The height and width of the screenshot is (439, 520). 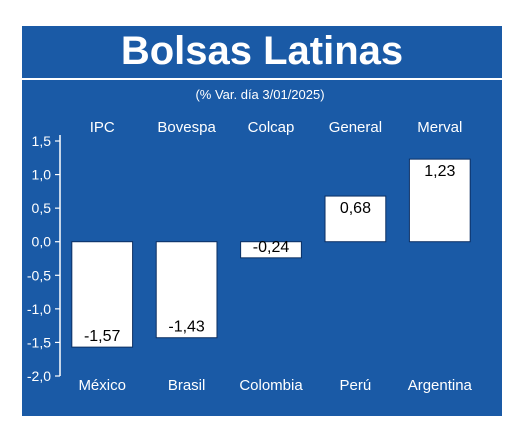 I want to click on y-tick-label: 1,0, so click(x=42, y=175).